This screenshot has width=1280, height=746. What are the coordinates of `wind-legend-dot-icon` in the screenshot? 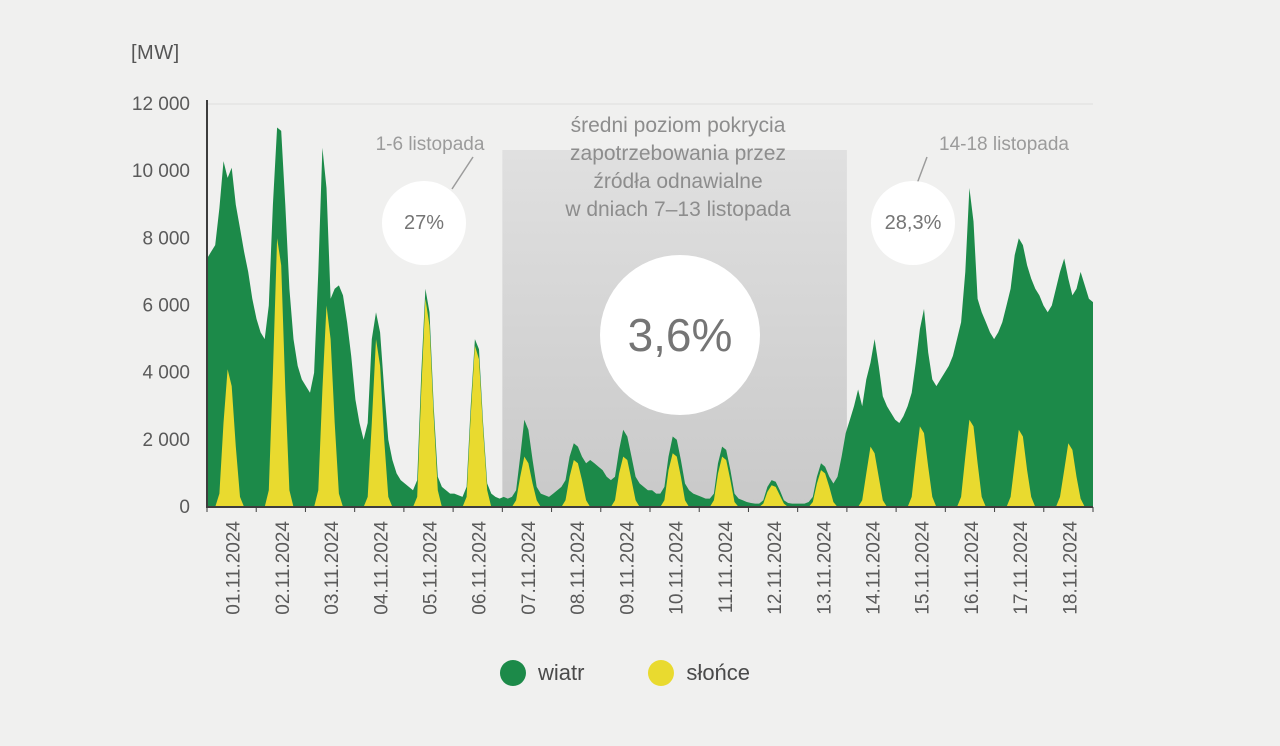 It's located at (512, 673).